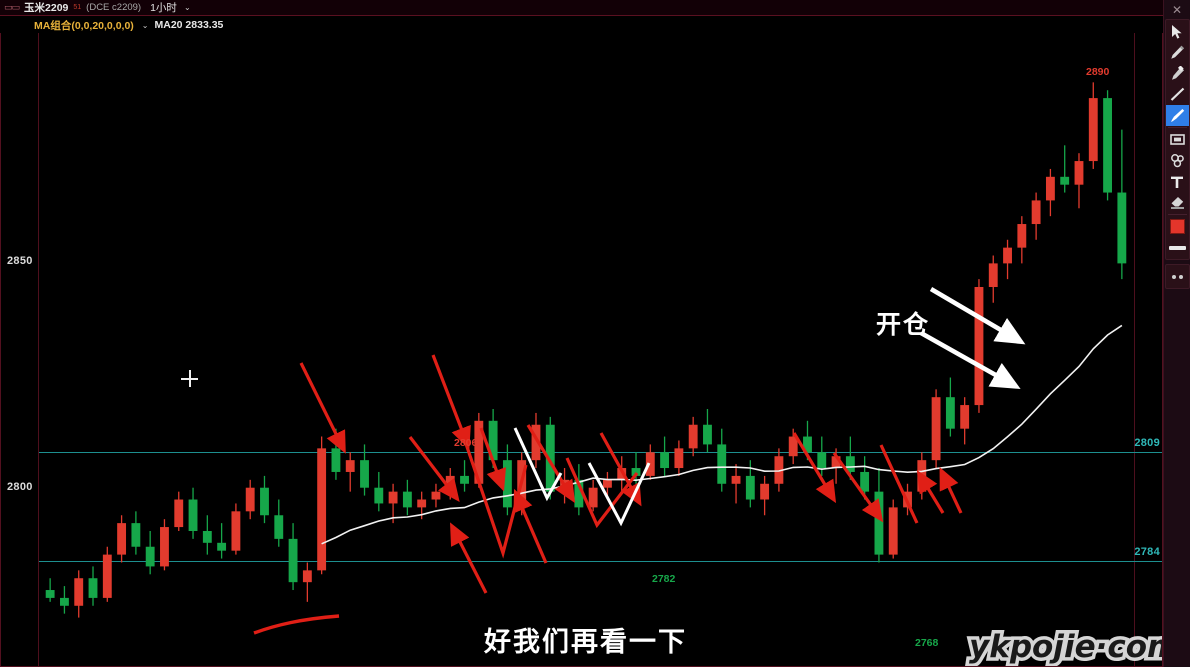 This screenshot has height=667, width=1190. Describe the element at coordinates (600, 452) in the screenshot. I see `resistance-line` at that location.